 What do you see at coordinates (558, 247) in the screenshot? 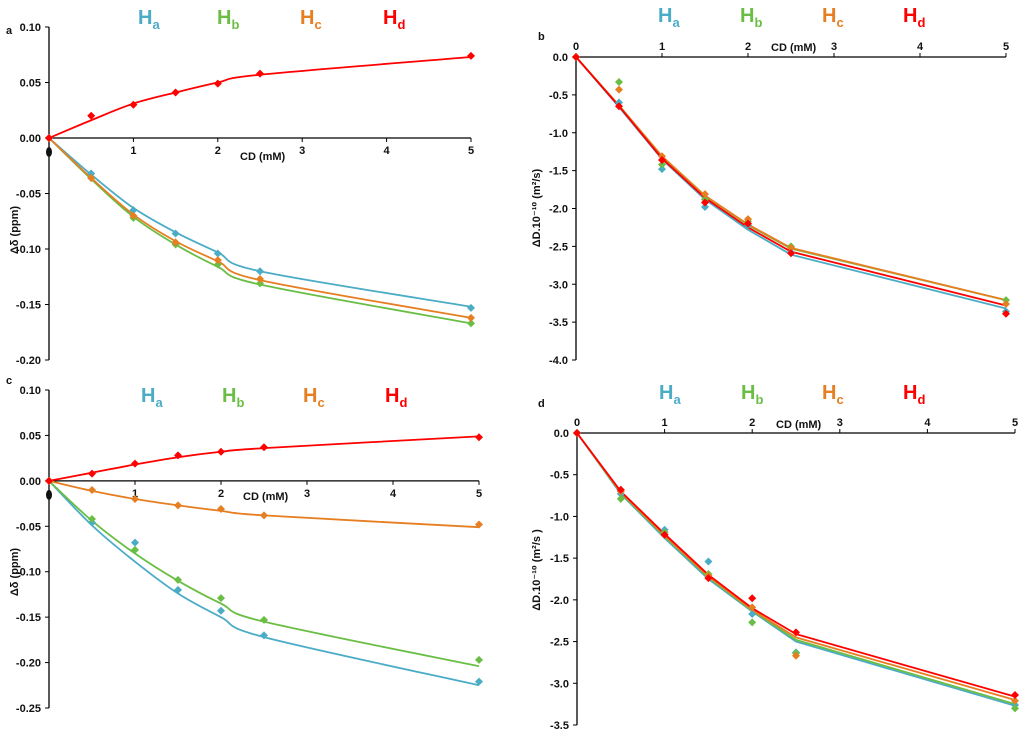
I see `y-tick-label: -2.5` at bounding box center [558, 247].